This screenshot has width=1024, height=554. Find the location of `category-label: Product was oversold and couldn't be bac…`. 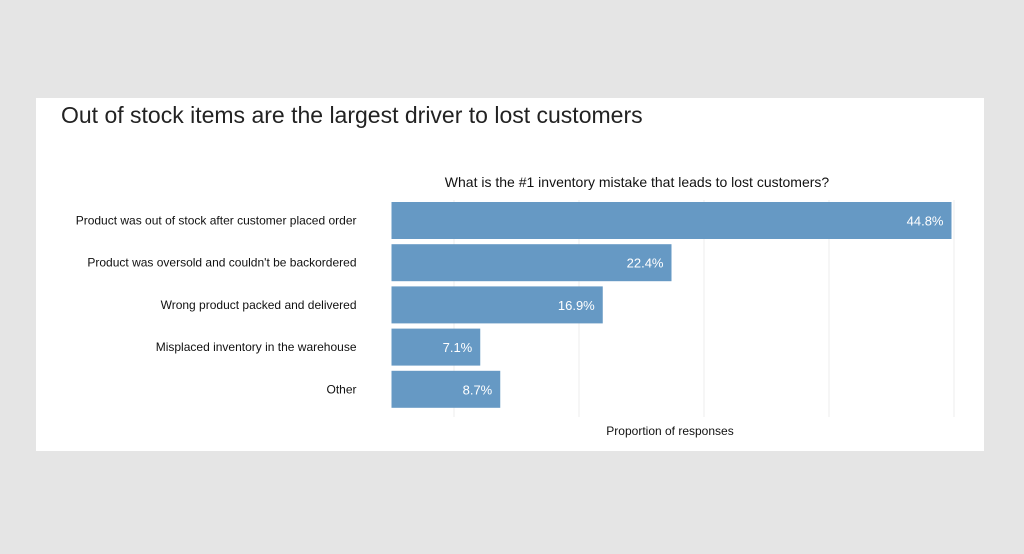

category-label: Product was oversold and couldn't be bac… is located at coordinates (221, 263).